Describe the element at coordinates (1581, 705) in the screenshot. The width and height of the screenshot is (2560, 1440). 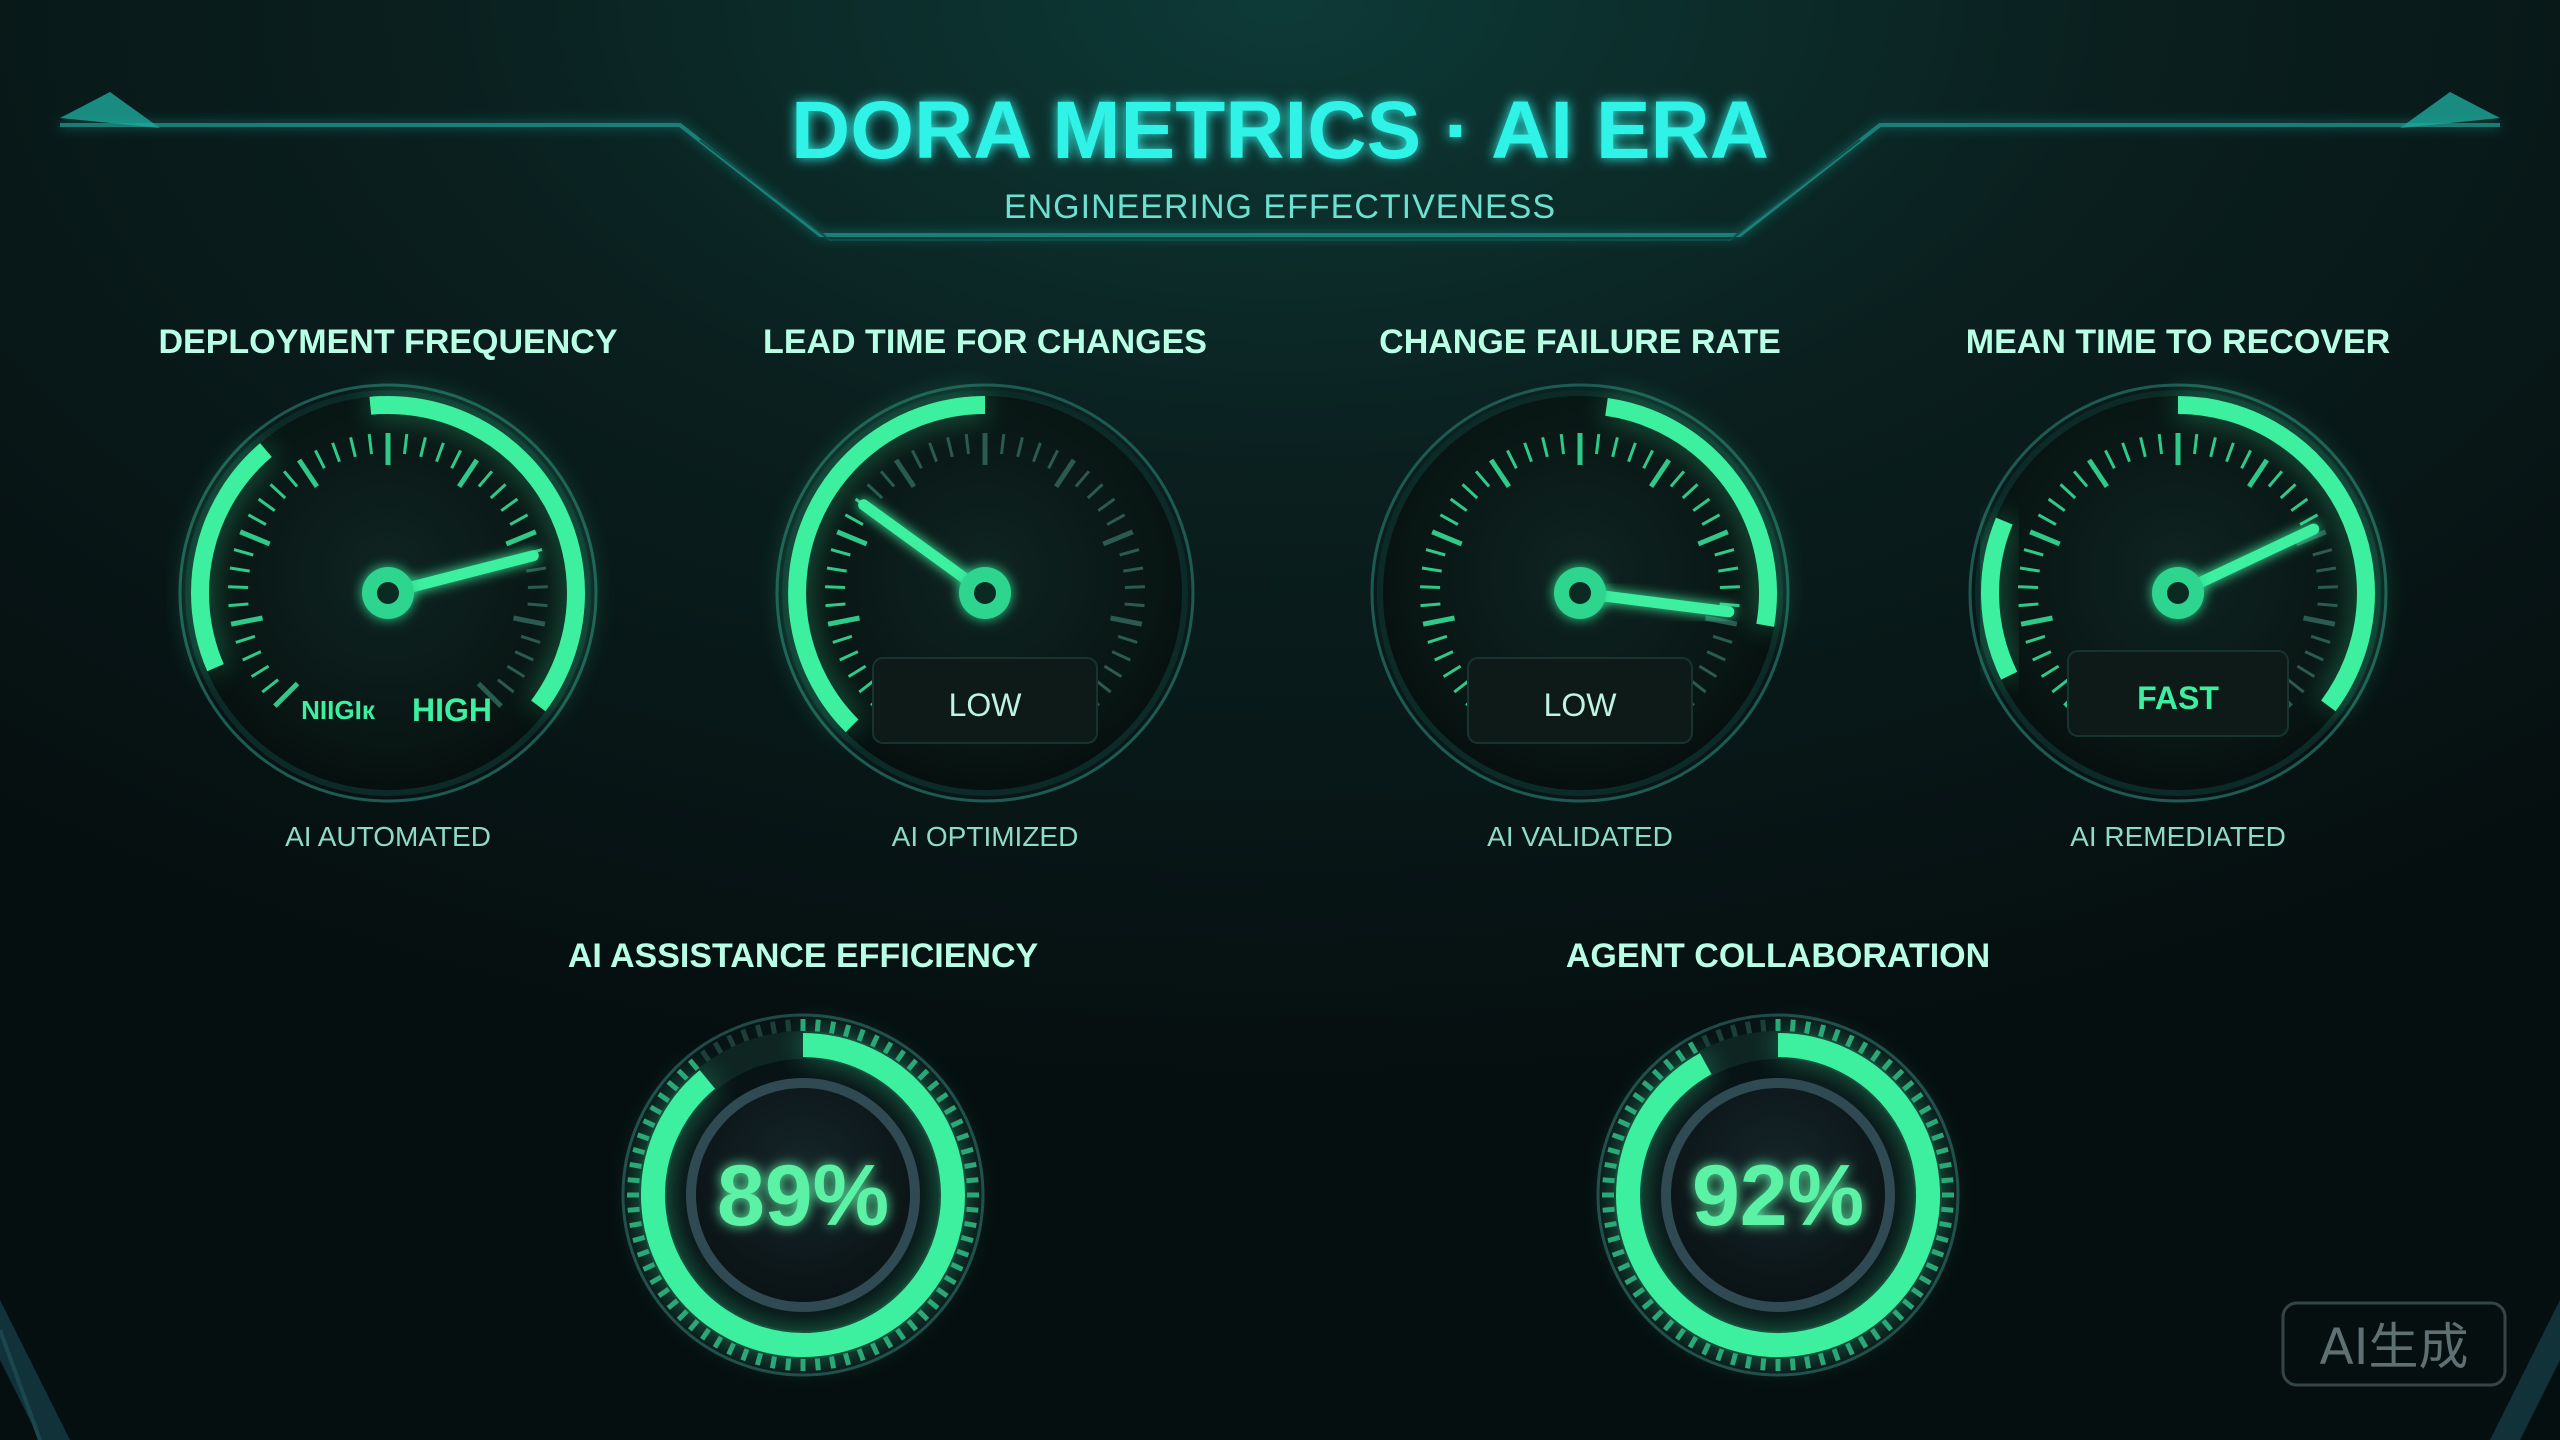
I see `gauge-readout: LOW` at that location.